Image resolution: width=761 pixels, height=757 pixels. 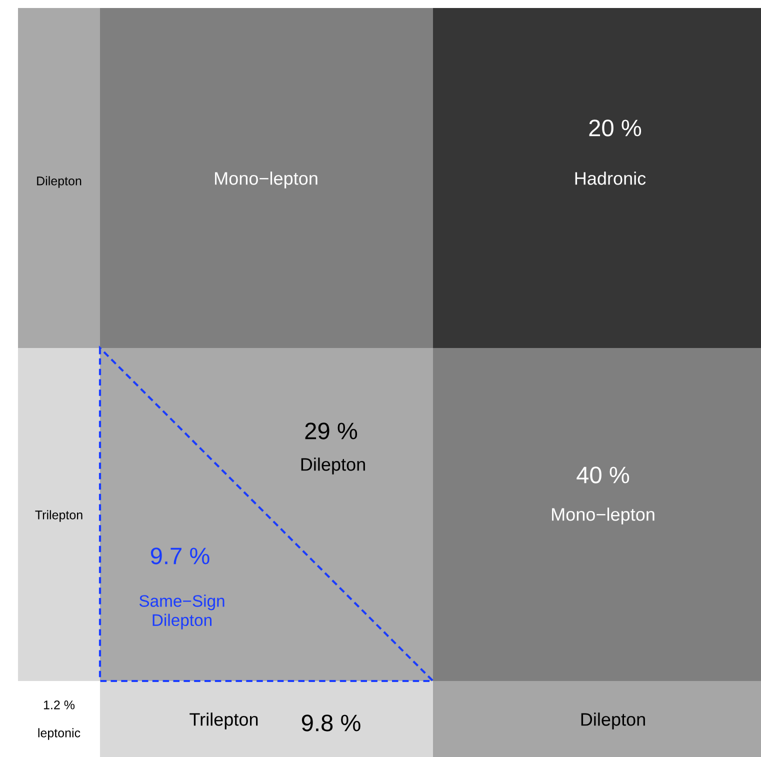 I want to click on data-label: 1.2 %, so click(x=59, y=705).